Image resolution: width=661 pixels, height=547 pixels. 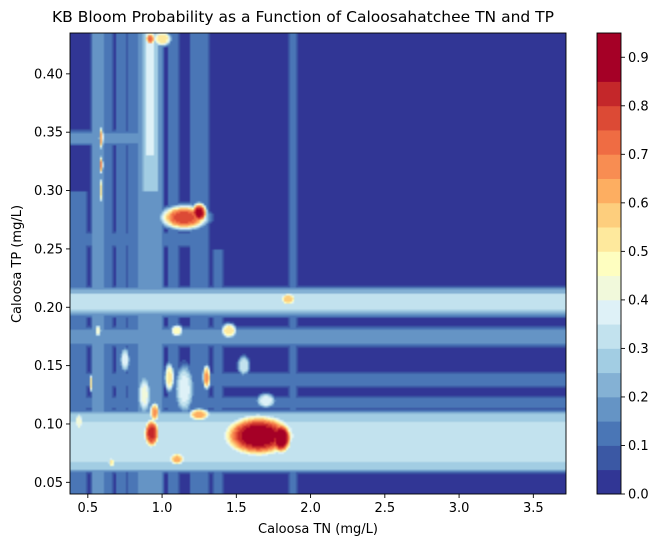 What do you see at coordinates (459, 508) in the screenshot?
I see `x-tick-label: 3.0` at bounding box center [459, 508].